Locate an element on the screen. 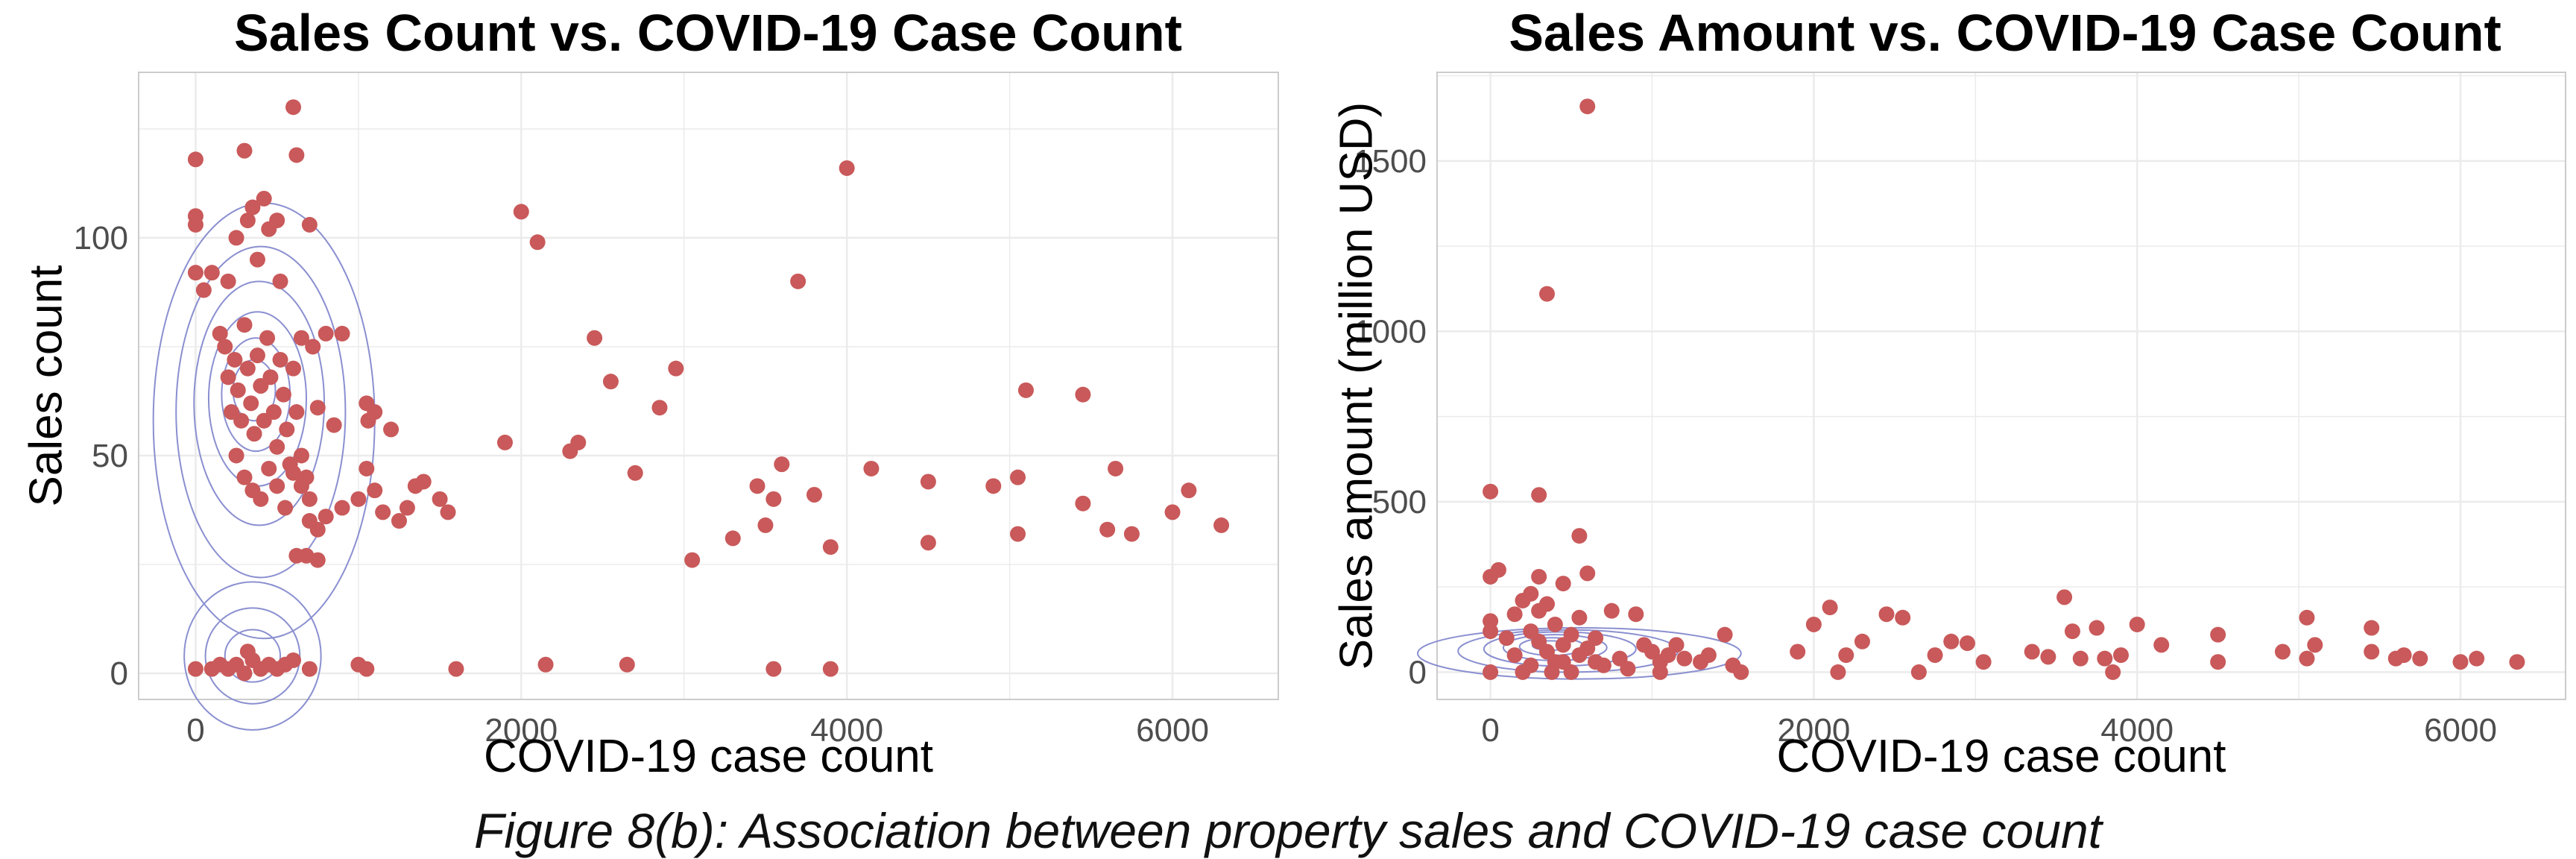 This screenshot has width=2576, height=859. y-axis-label: Sales amount (million USD) is located at coordinates (1357, 386).